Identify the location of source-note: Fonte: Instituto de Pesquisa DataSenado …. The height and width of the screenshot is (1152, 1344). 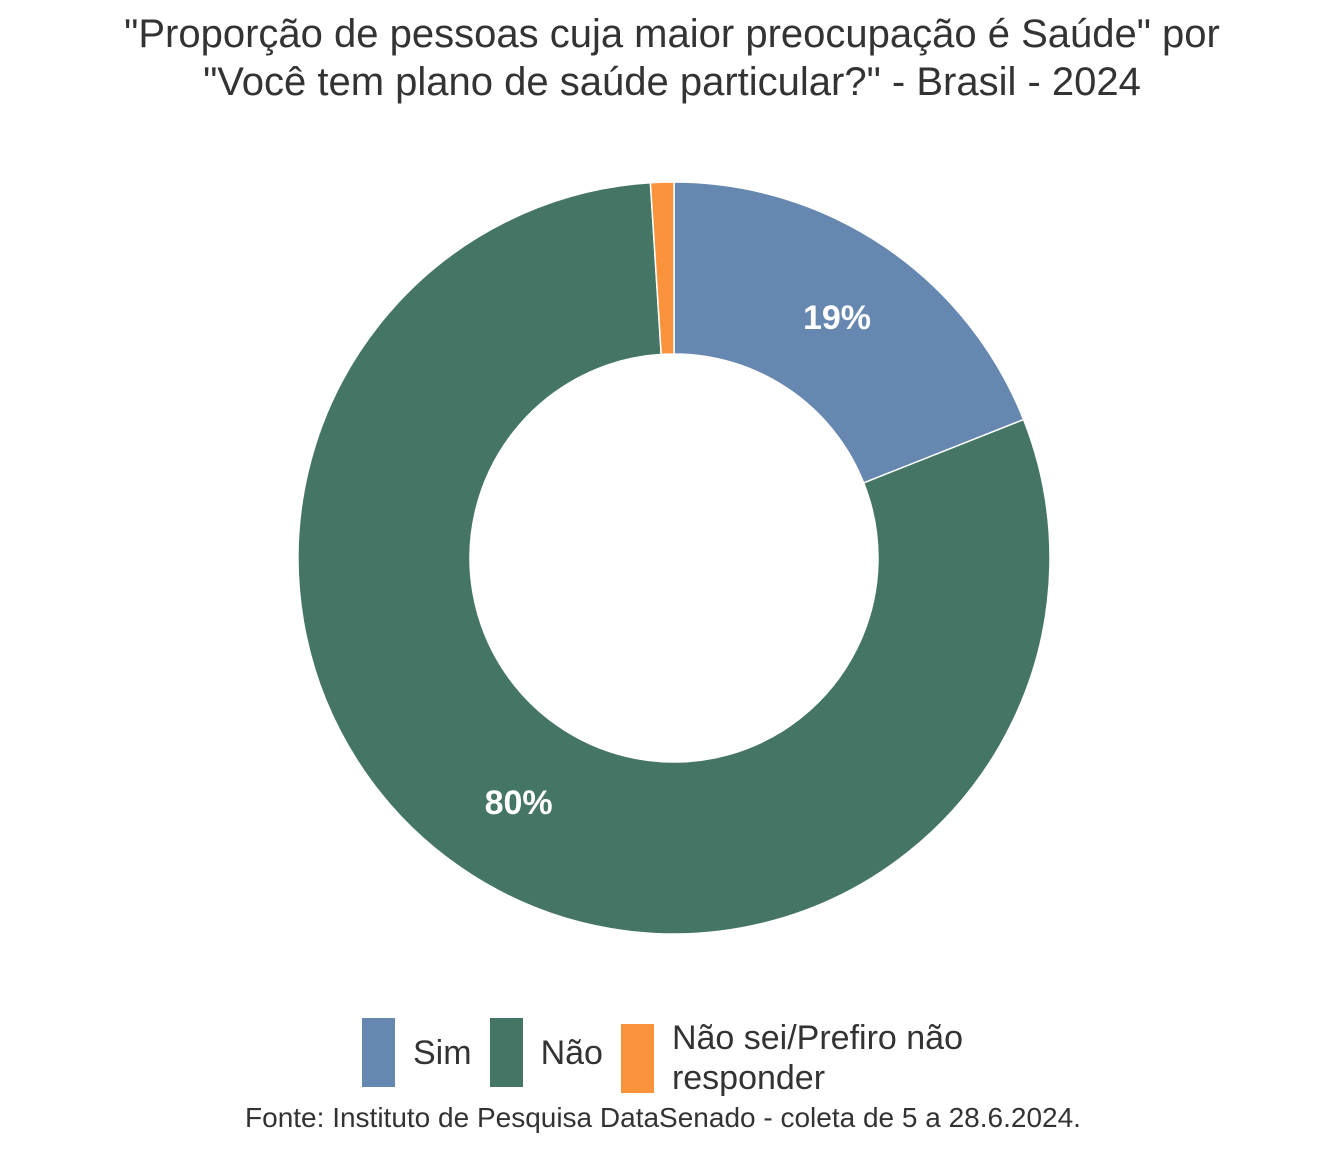
(663, 1117).